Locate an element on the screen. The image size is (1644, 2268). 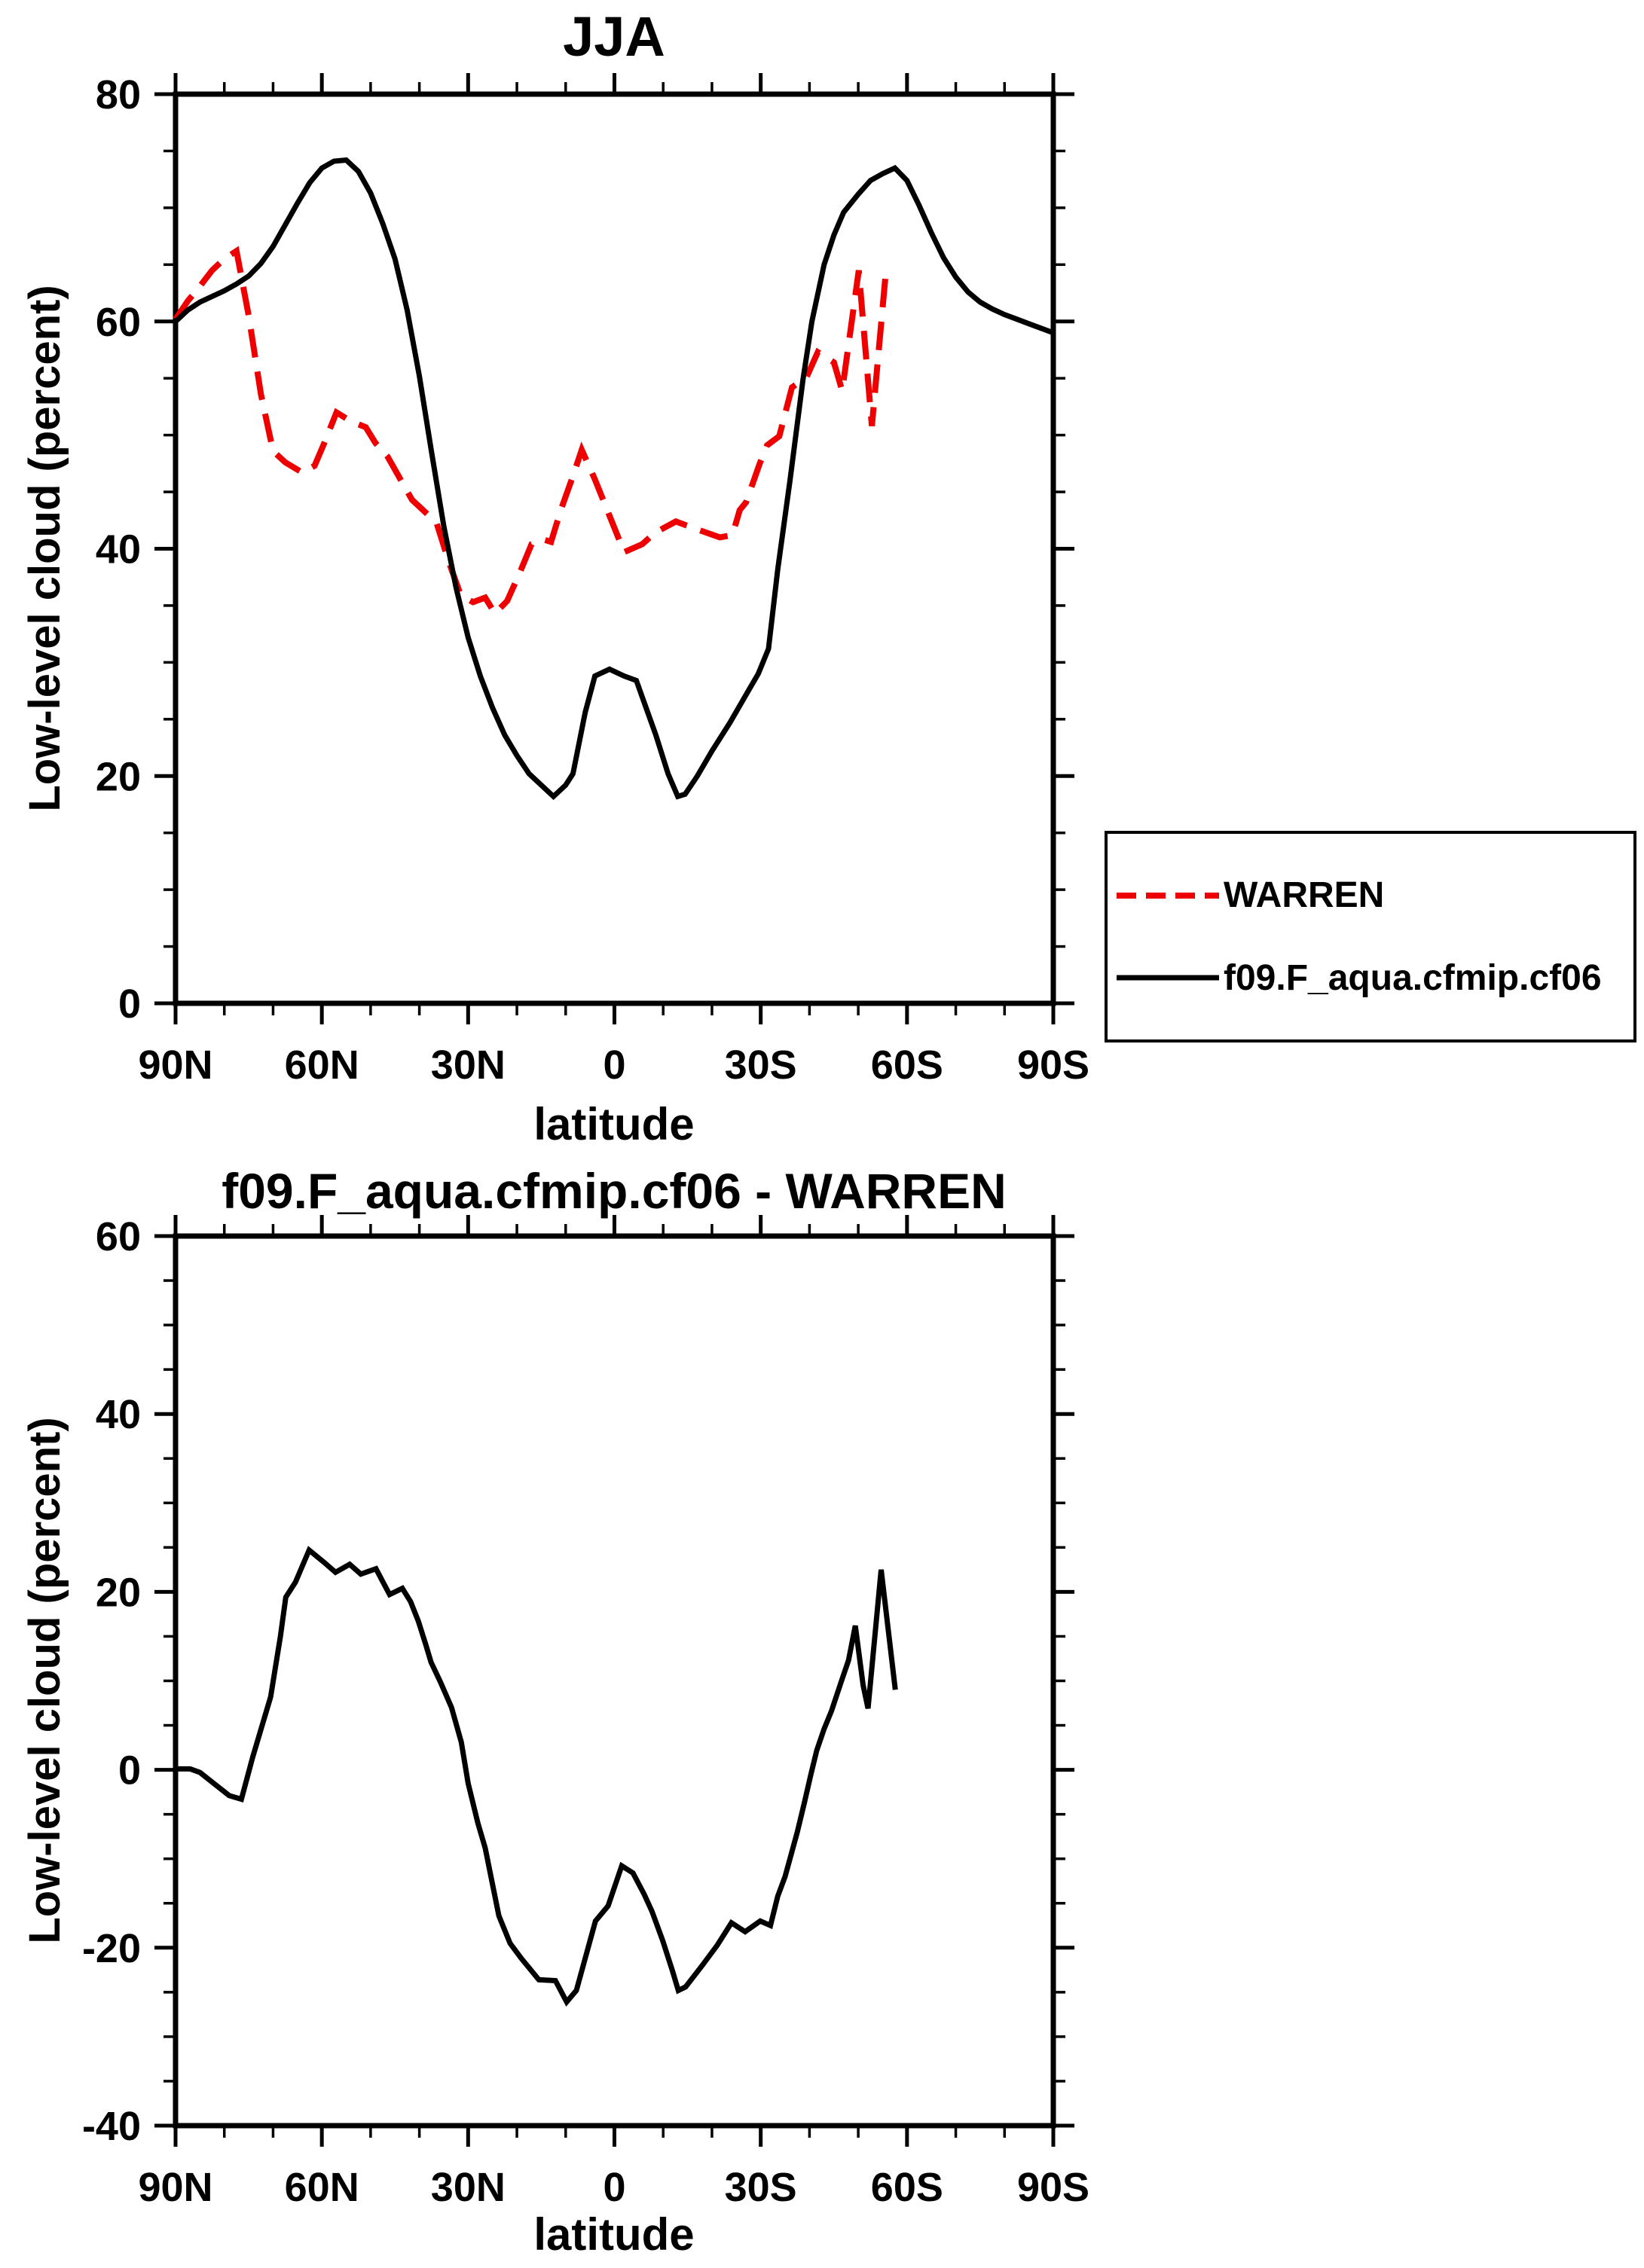
legend-entry-warren: WARREN is located at coordinates (1370, 895).